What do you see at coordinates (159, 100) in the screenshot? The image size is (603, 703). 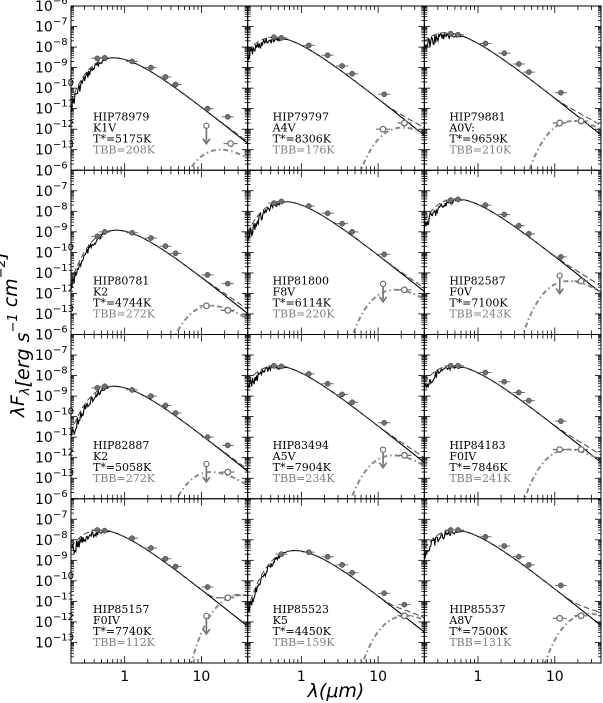 I see `star-model-line` at bounding box center [159, 100].